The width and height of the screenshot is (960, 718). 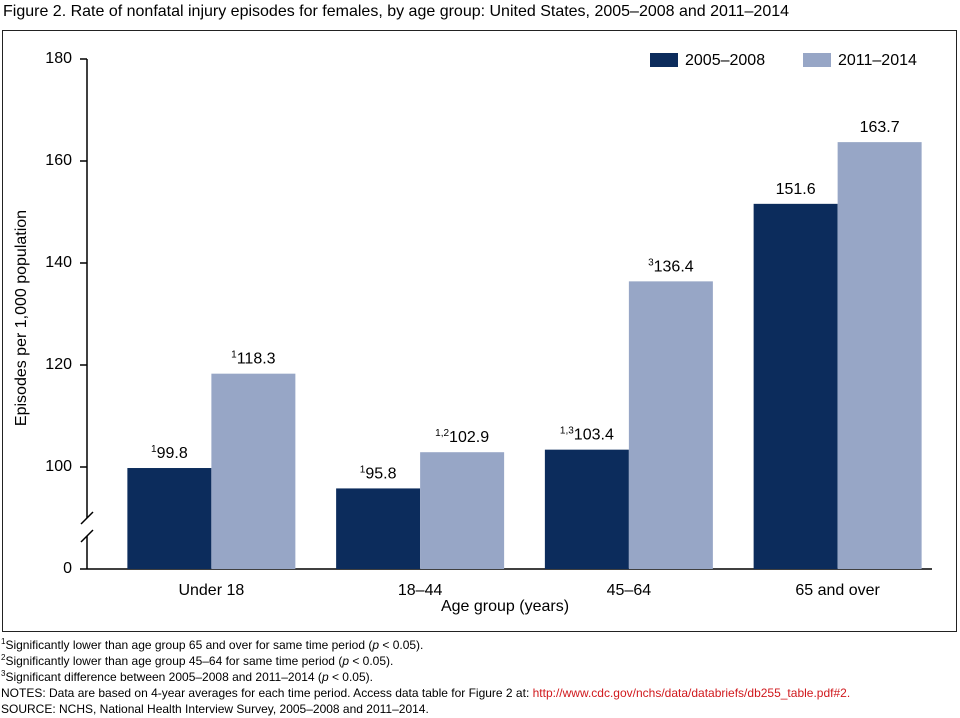 I want to click on x-tick-label: 18–44, so click(x=420, y=590).